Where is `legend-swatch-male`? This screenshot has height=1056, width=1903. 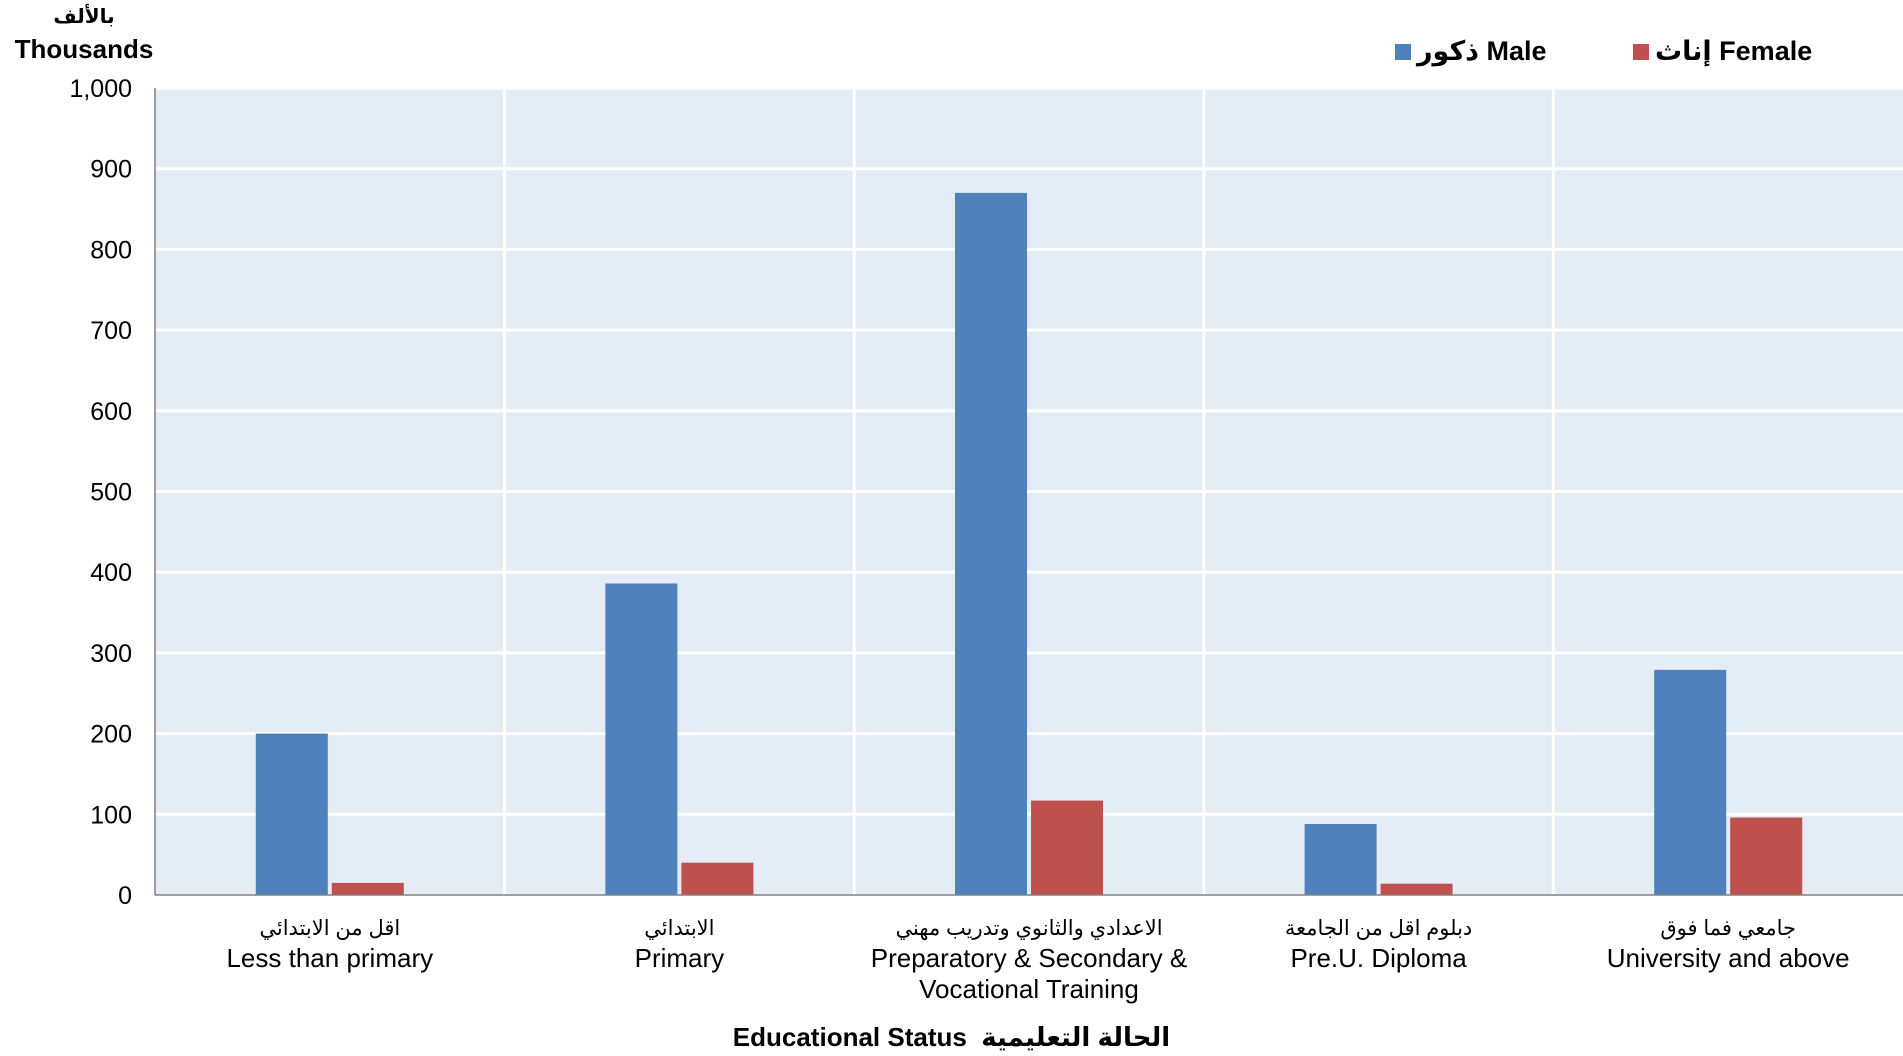
legend-swatch-male is located at coordinates (1403, 51).